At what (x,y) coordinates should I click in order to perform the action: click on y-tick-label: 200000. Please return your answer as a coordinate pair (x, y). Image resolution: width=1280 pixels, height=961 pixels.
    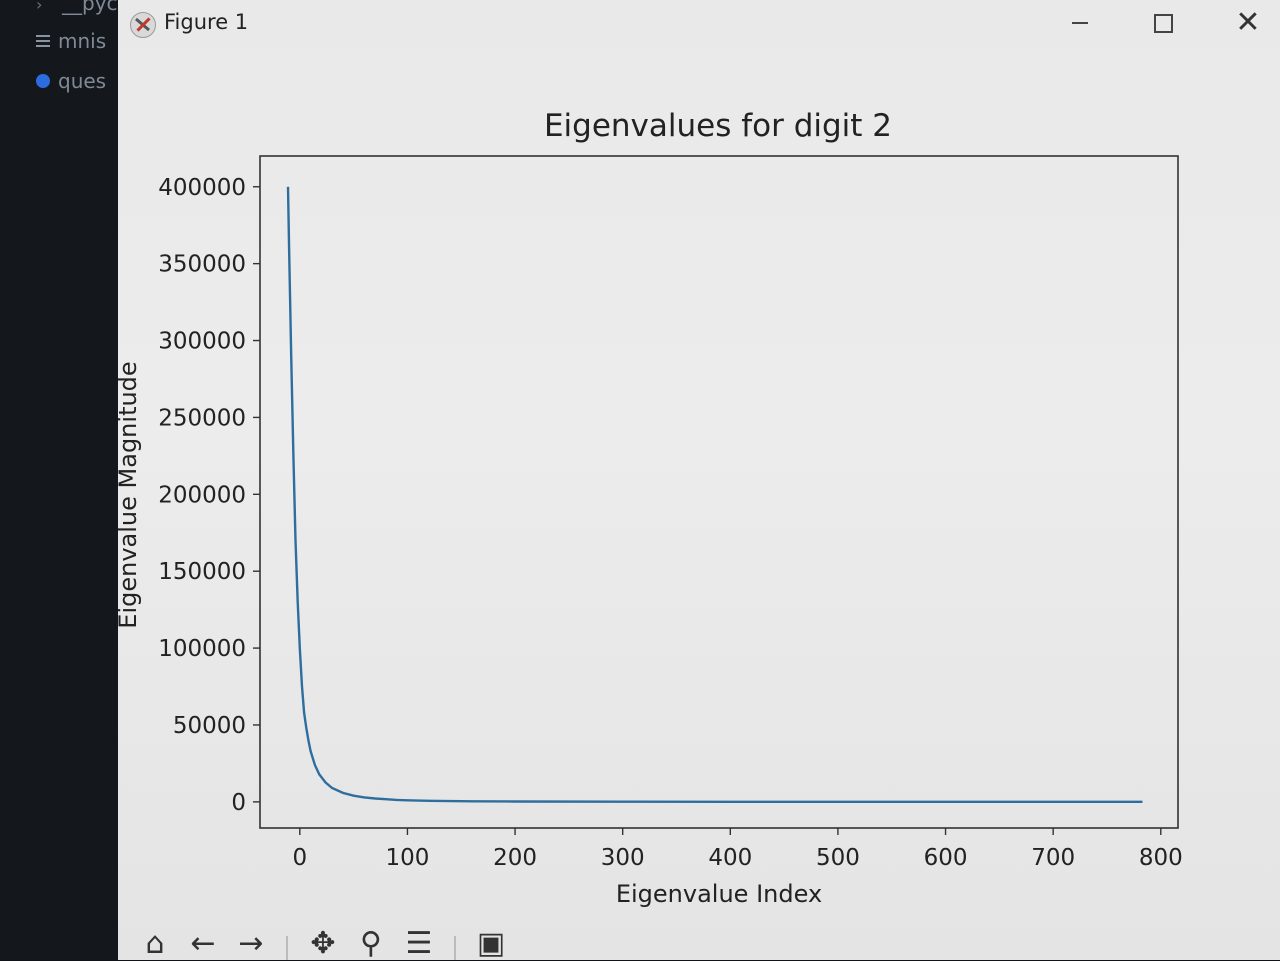
    Looking at the image, I should click on (202, 495).